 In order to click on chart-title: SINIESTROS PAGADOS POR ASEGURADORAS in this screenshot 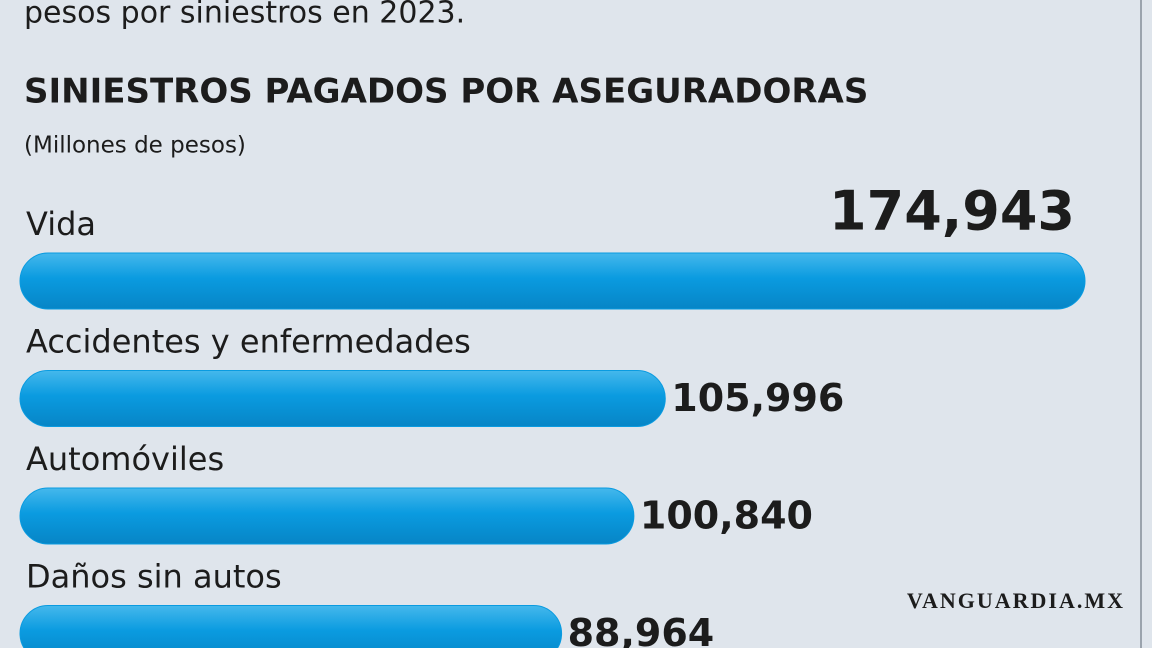, I will do `click(446, 92)`.